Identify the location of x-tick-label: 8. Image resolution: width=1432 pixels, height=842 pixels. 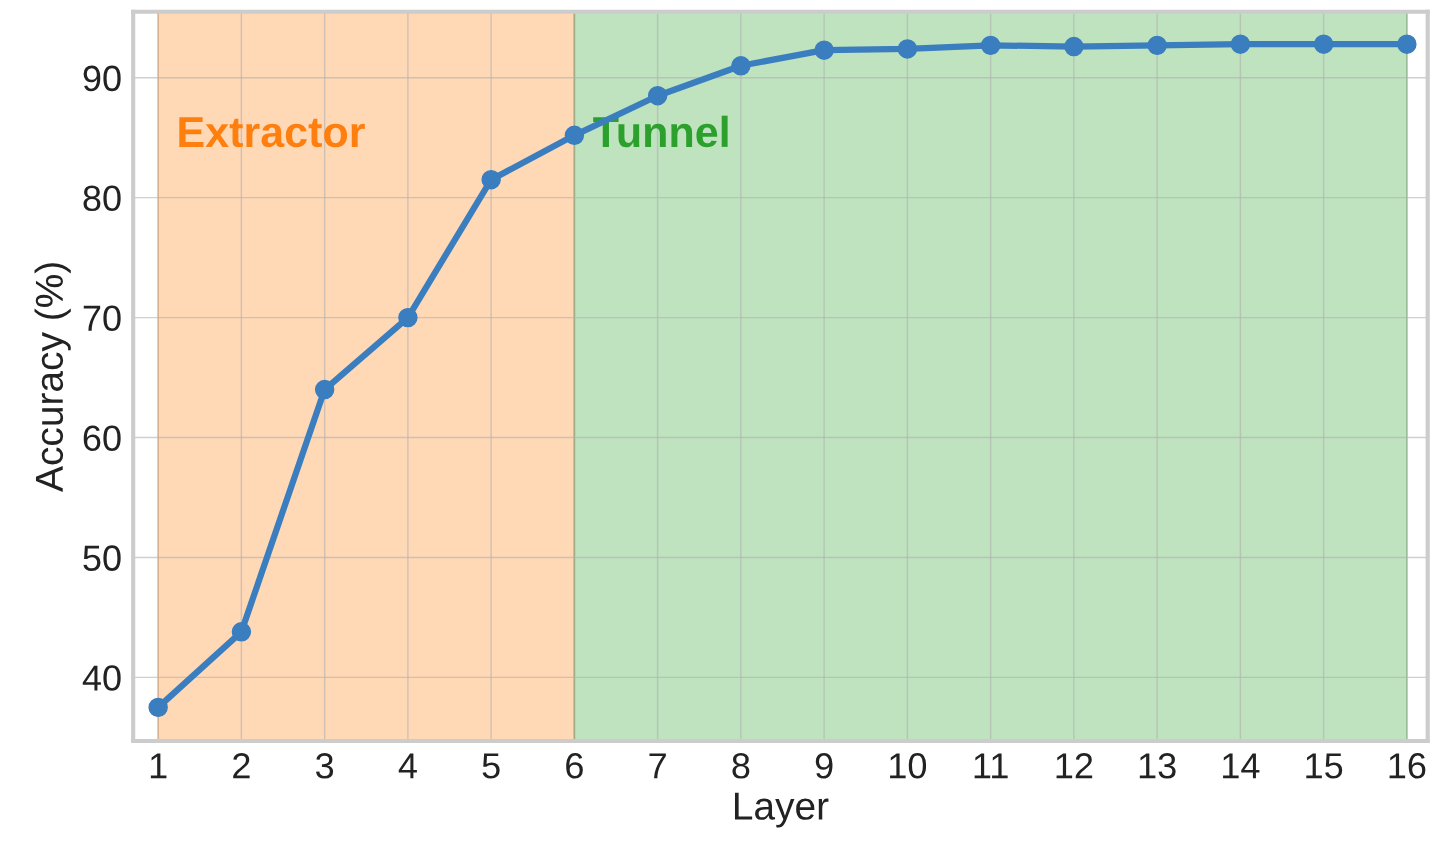
(741, 766).